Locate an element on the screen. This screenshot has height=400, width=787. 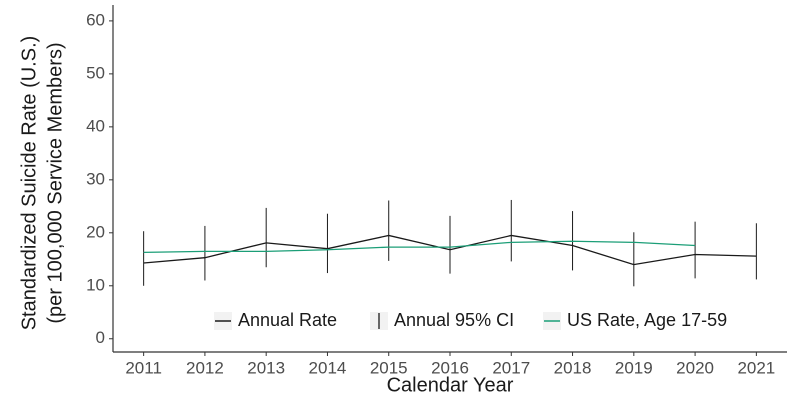
legend-label: US Rate, Age 17-59 is located at coordinates (647, 320).